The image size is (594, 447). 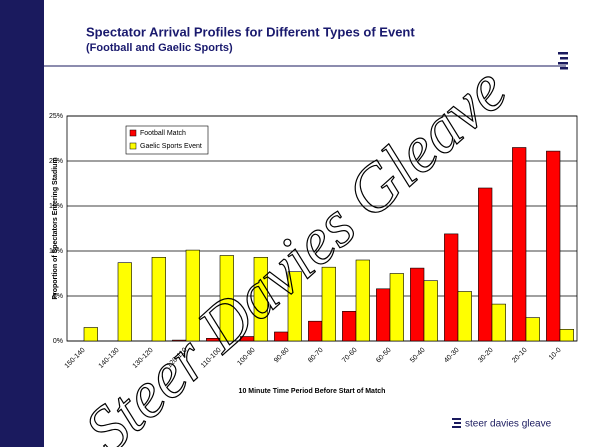 I want to click on footer-logo-text: steer davies gleave, so click(x=508, y=424).